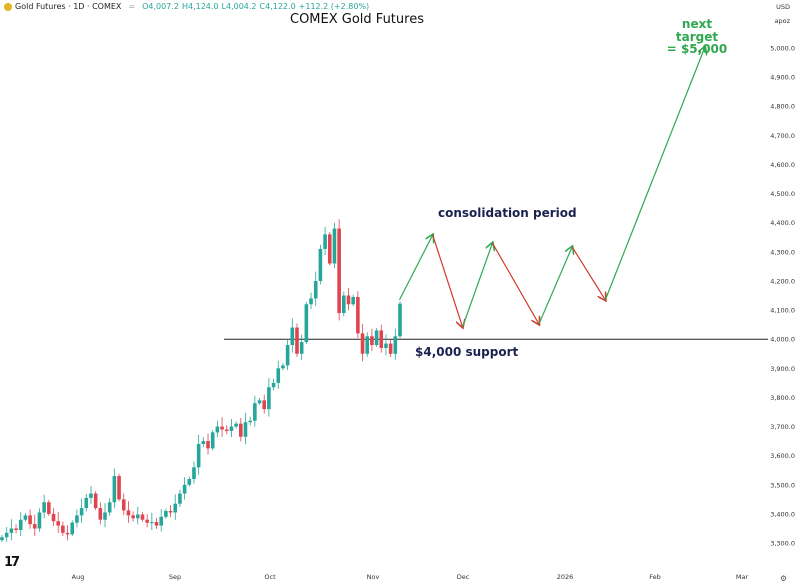 The image size is (800, 584). What do you see at coordinates (68, 6) in the screenshot?
I see `symbol-name: Gold Futures · 1D · COMEX` at bounding box center [68, 6].